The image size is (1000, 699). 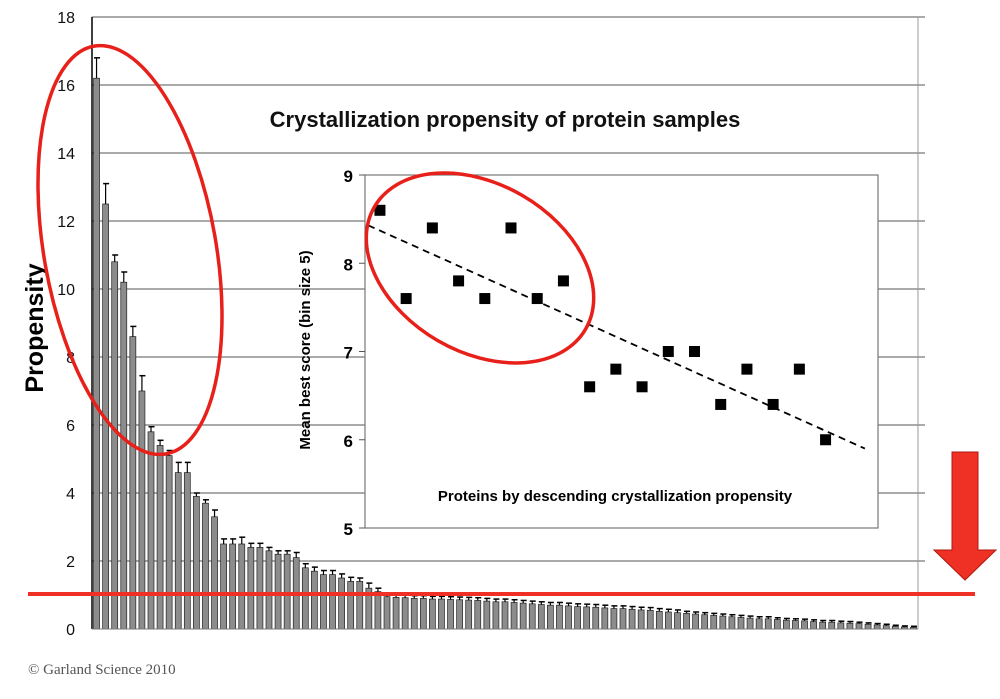 I want to click on inset-y-tick-label: 8, so click(x=348, y=264).